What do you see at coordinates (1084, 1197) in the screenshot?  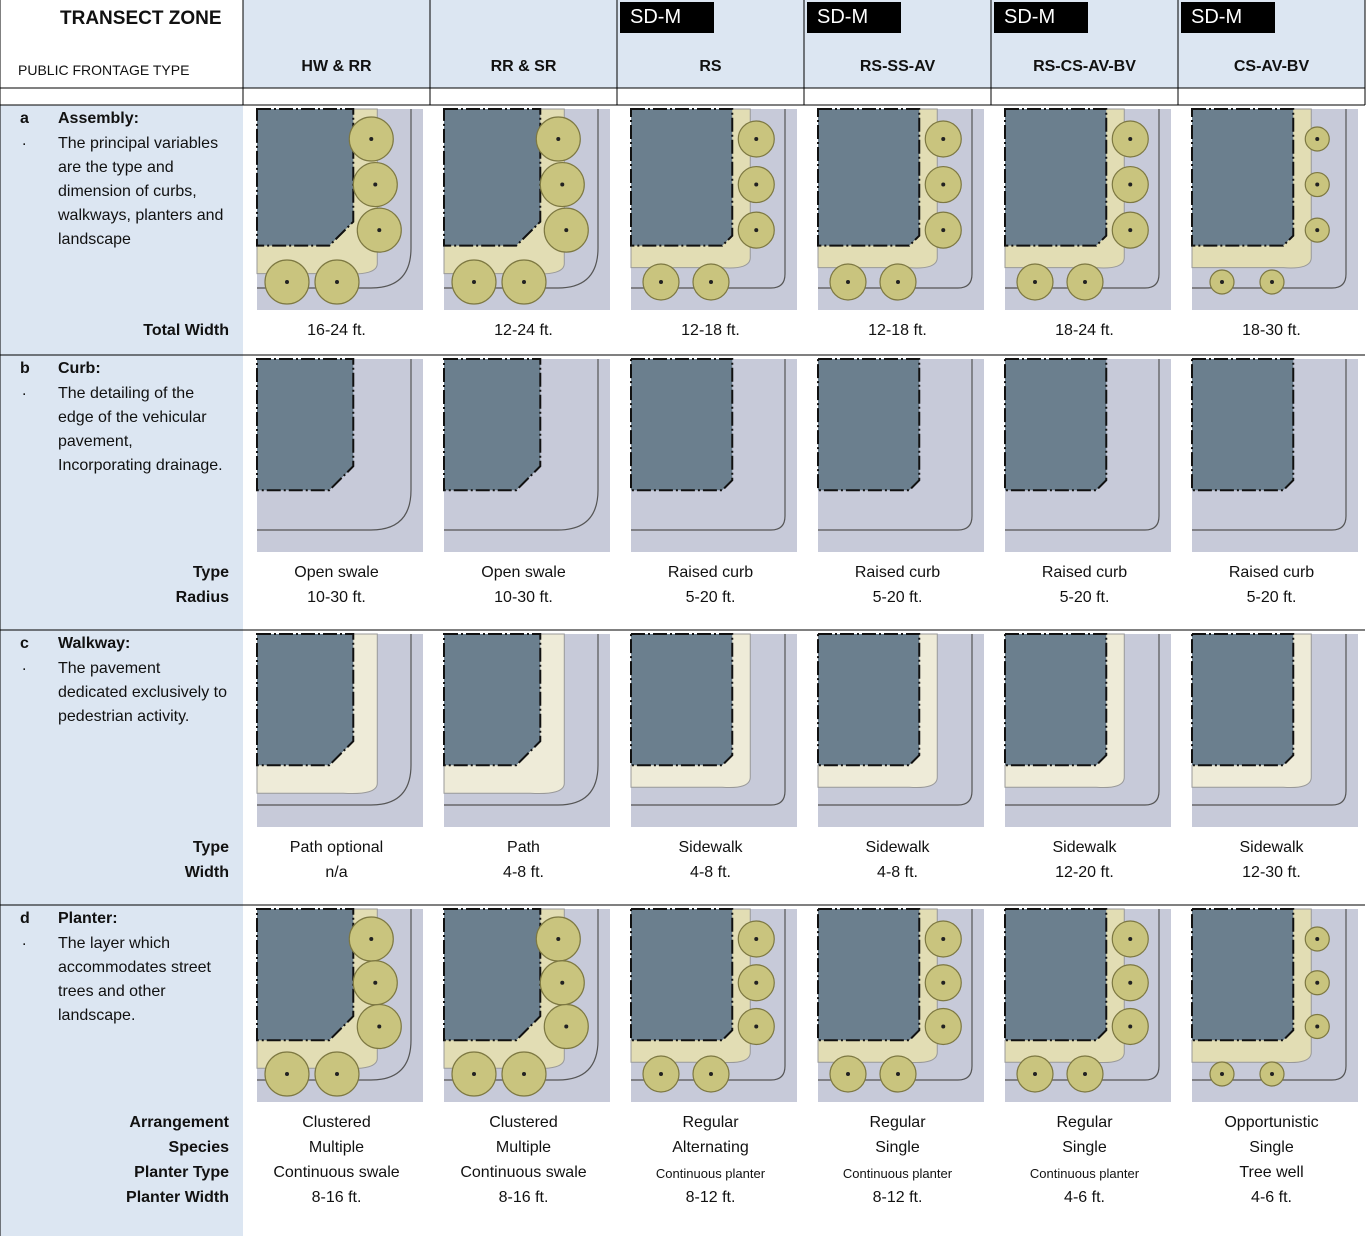 I see `cell-value: 4-6 ft.` at bounding box center [1084, 1197].